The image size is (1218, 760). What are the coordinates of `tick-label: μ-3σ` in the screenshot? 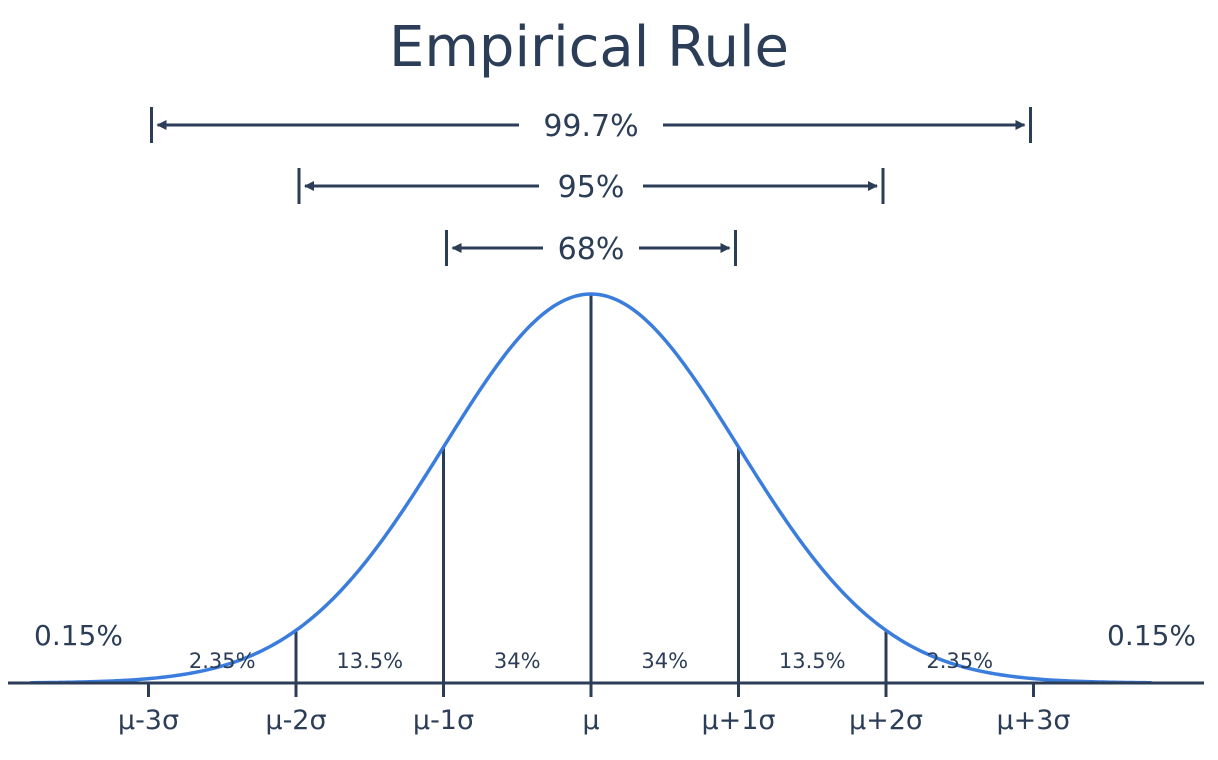 It's located at (148, 720).